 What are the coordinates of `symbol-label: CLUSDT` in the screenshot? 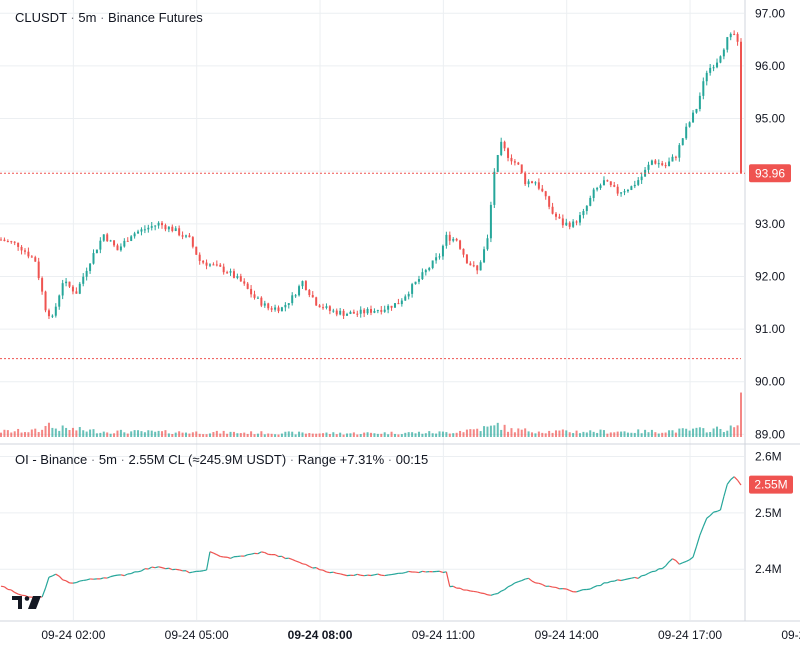 It's located at (41, 17).